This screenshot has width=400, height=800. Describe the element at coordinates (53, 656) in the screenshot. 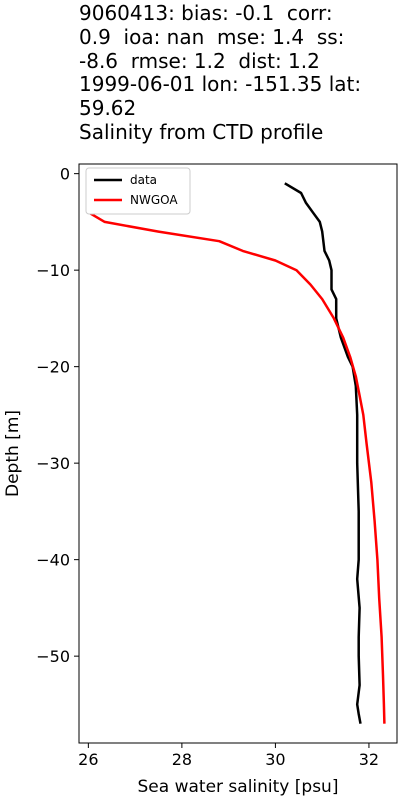

I see `y-tick-label: −50` at that location.